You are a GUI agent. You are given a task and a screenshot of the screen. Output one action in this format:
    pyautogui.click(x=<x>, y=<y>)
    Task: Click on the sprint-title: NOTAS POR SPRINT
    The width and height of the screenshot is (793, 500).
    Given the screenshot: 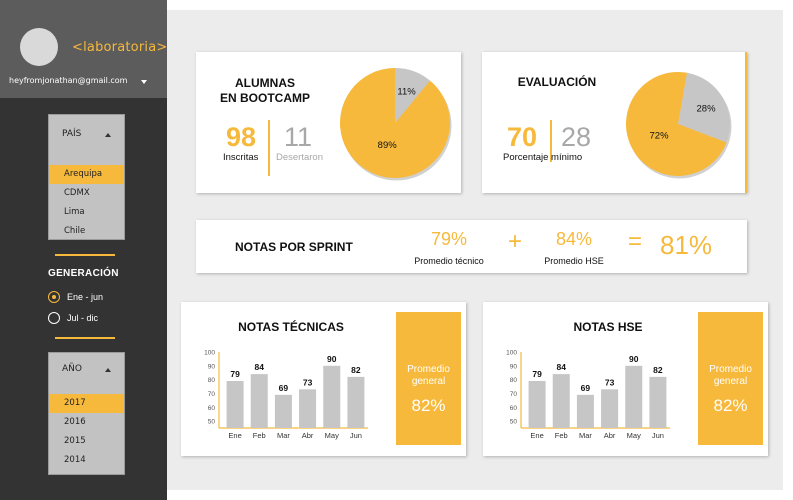 What is the action you would take?
    pyautogui.click(x=294, y=247)
    